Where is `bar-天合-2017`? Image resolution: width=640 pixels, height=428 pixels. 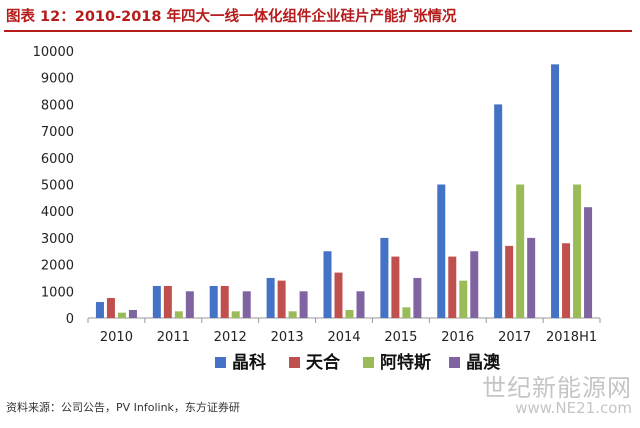 bar-天合-2017 is located at coordinates (509, 281).